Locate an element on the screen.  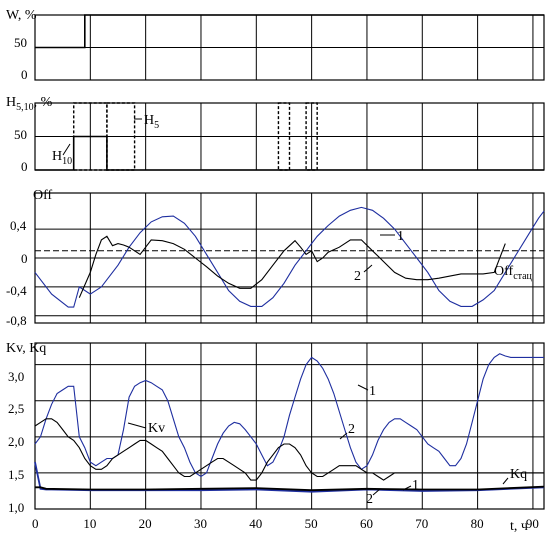
series-off-2-line is located at coordinates (292, 266).